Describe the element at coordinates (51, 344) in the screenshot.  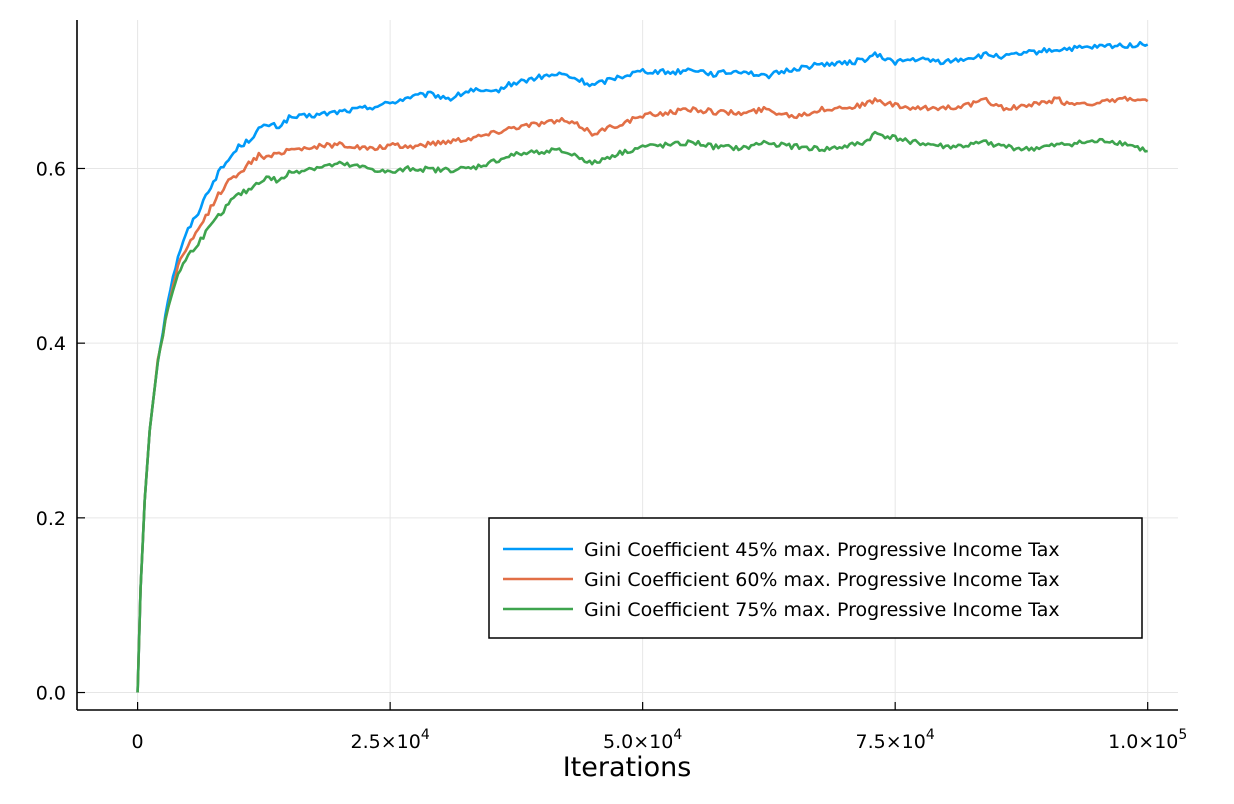
I see `y-tick-label: 0.4` at that location.